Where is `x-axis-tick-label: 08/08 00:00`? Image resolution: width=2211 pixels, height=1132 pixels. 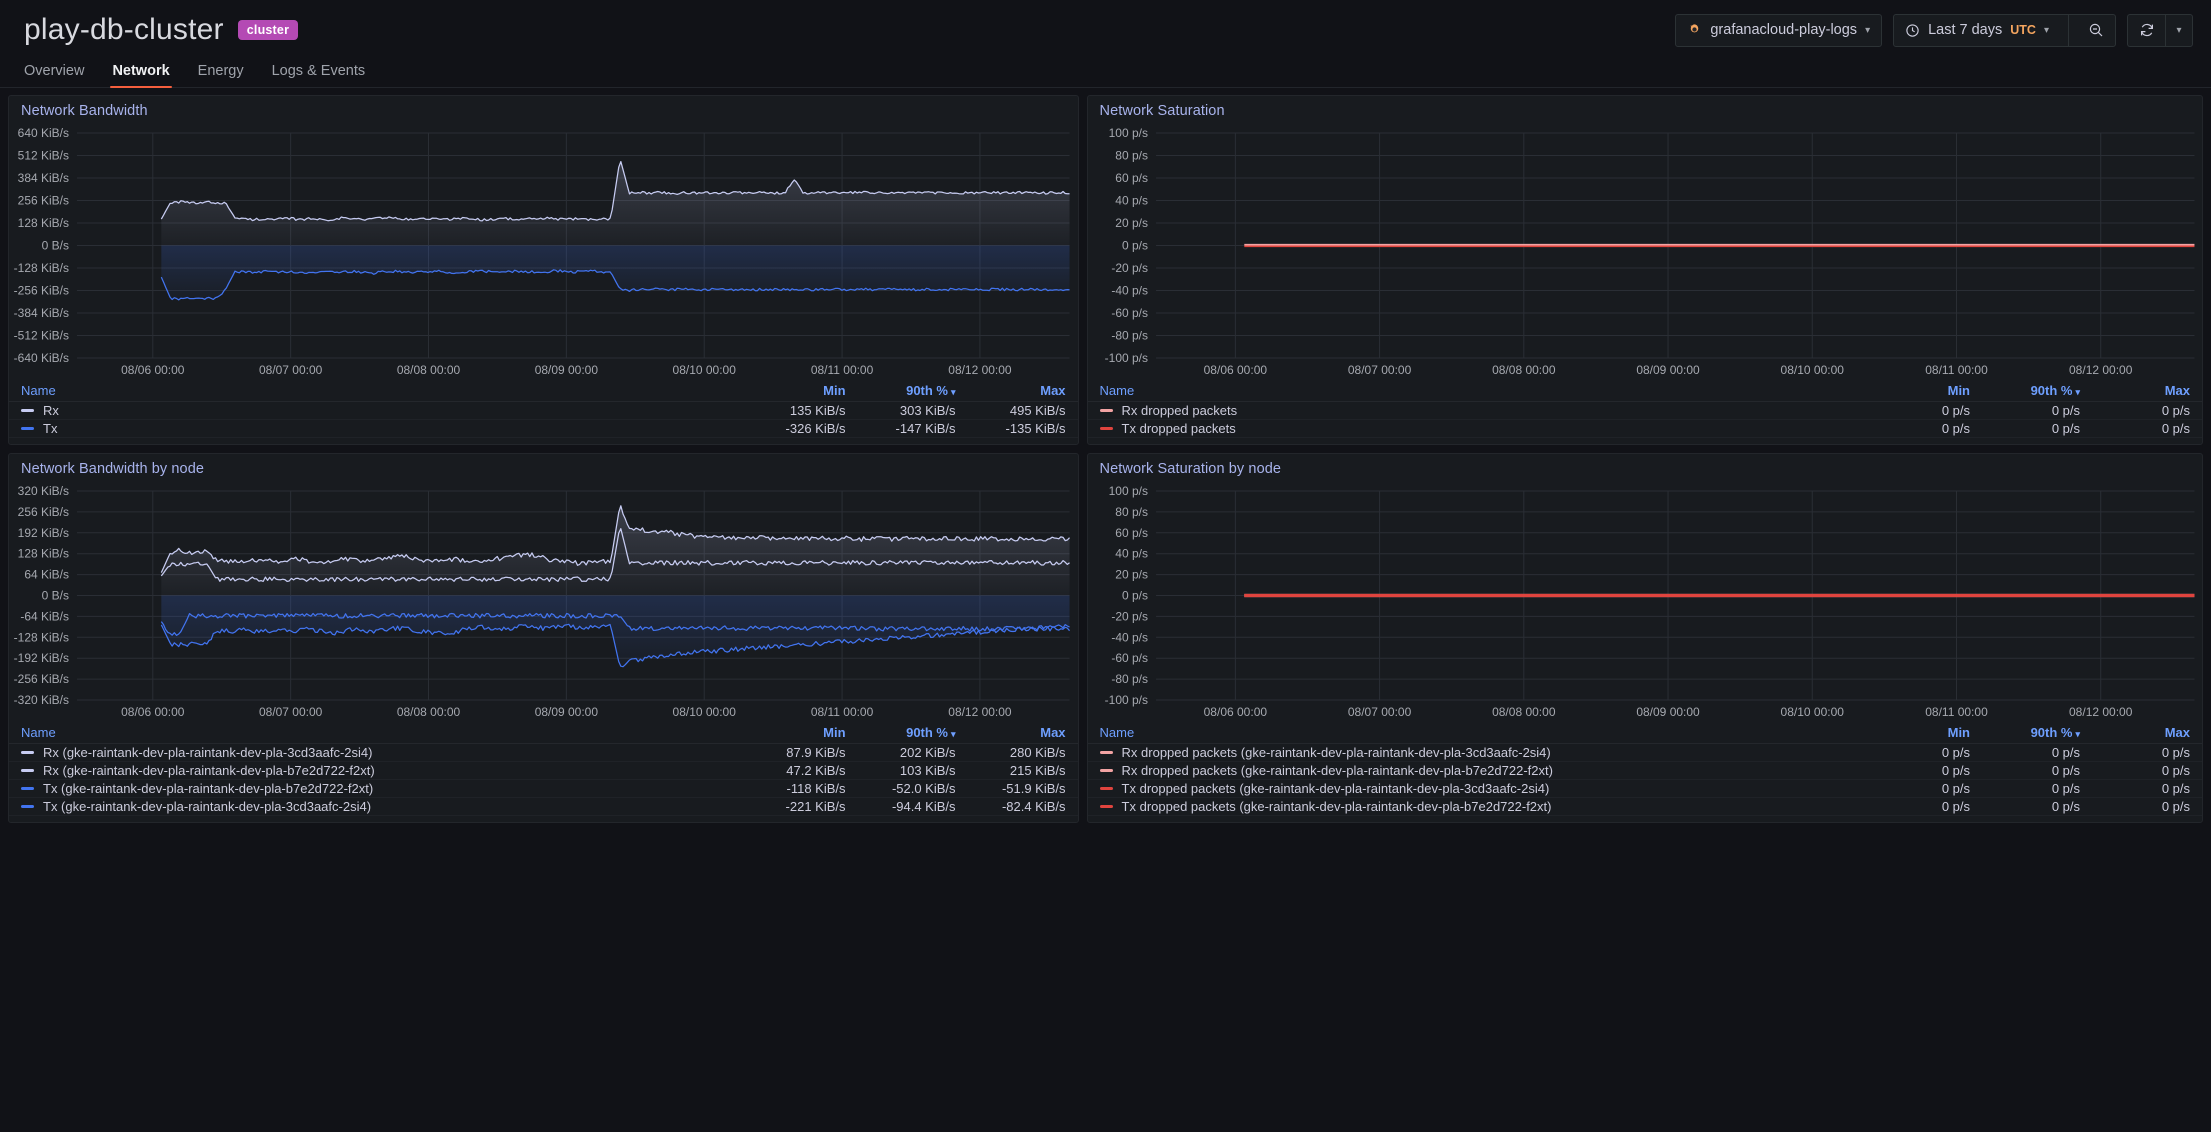 x-axis-tick-label: 08/08 00:00 is located at coordinates (1524, 370).